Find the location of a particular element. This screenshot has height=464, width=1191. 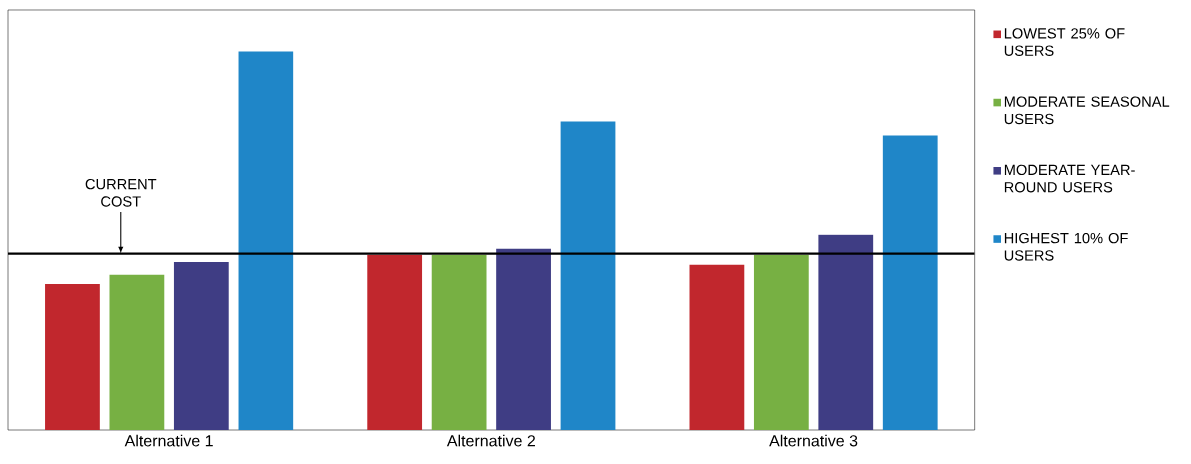

legend-label: MODERATE YEAR-ROUND USERS is located at coordinates (1069, 178).